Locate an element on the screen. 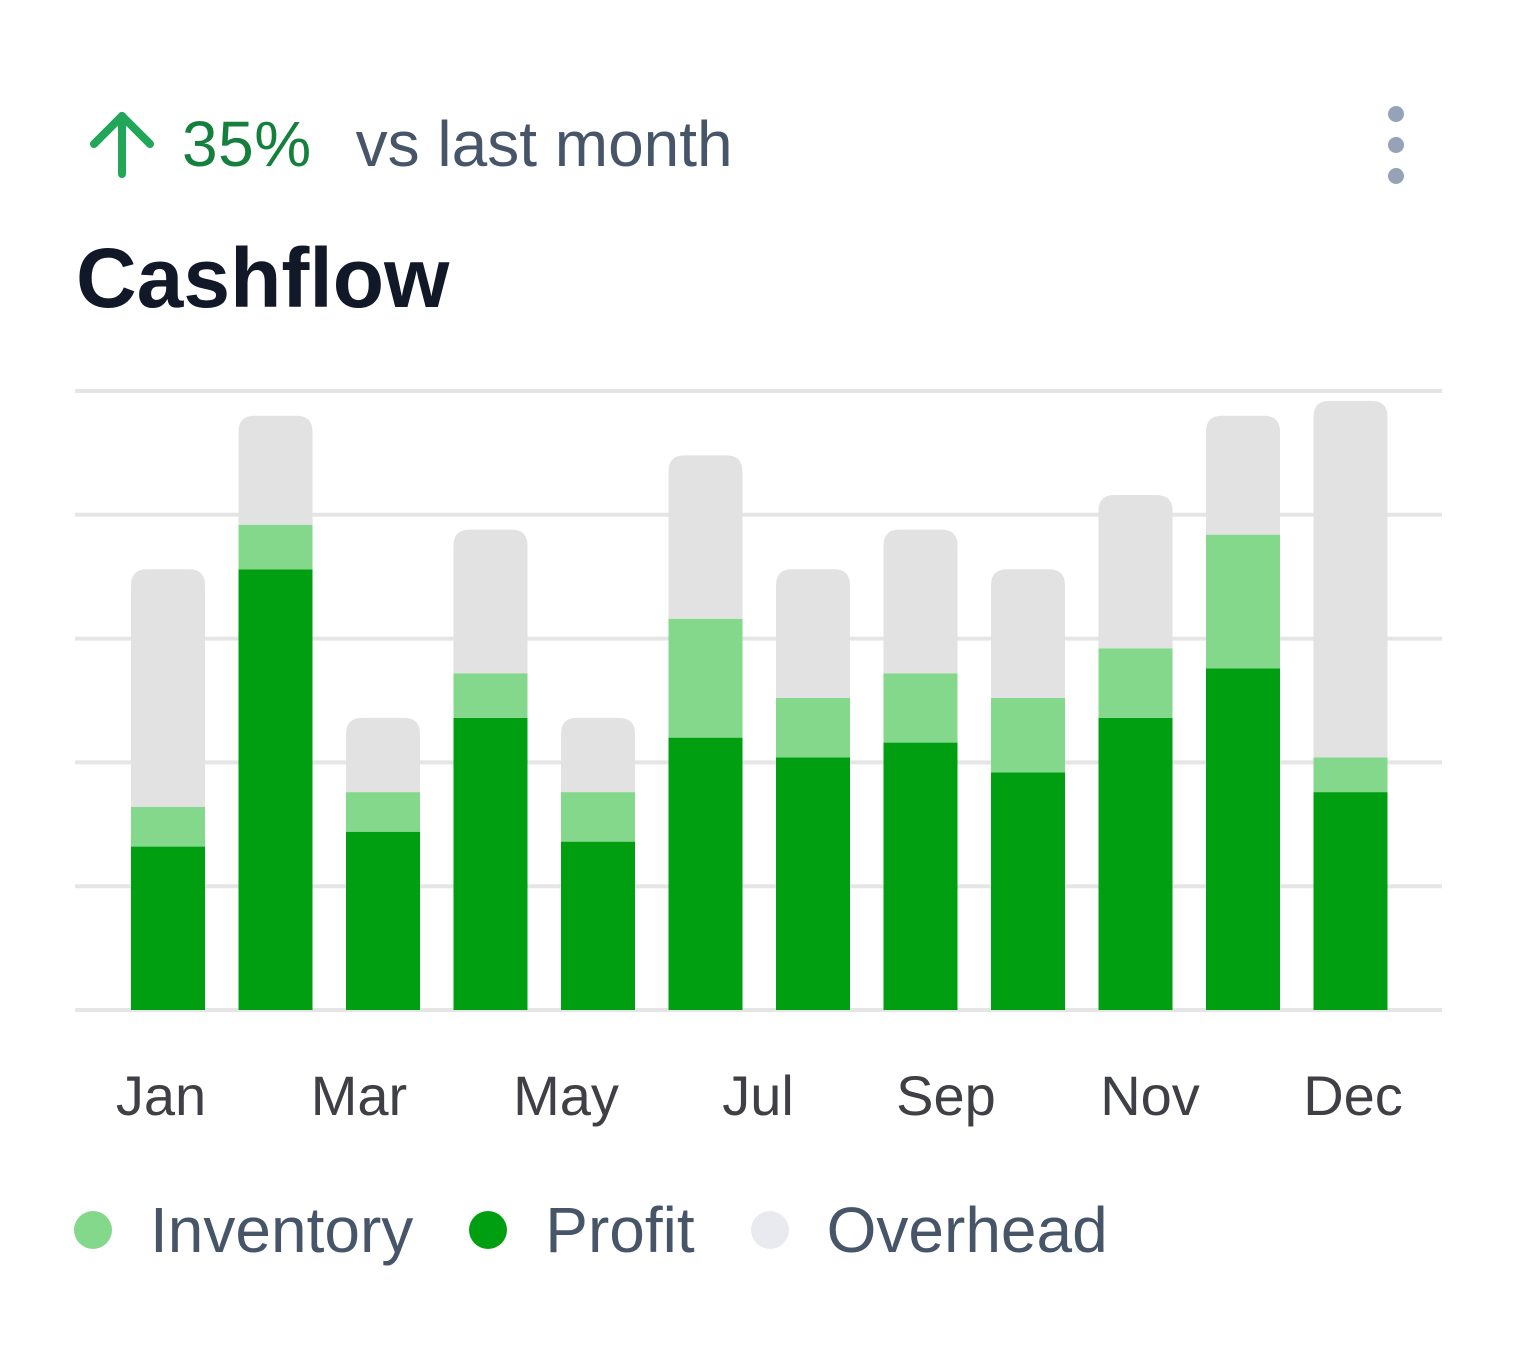  bar-profit-may is located at coordinates (598, 925).